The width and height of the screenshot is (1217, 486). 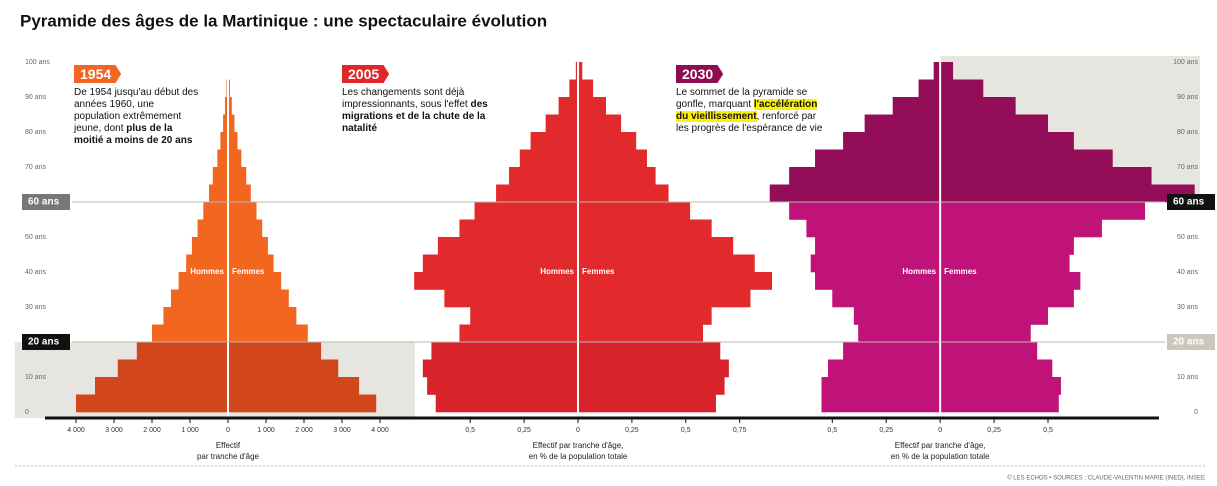 What do you see at coordinates (266, 430) in the screenshot?
I see `x-tick-label: 1 000` at bounding box center [266, 430].